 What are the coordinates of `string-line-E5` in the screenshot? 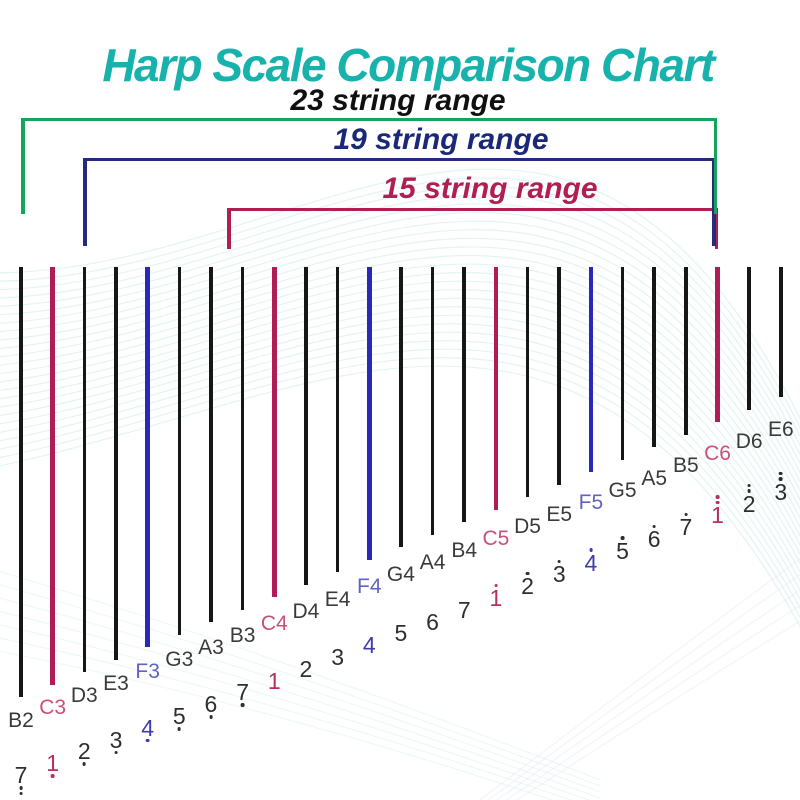 It's located at (559, 376).